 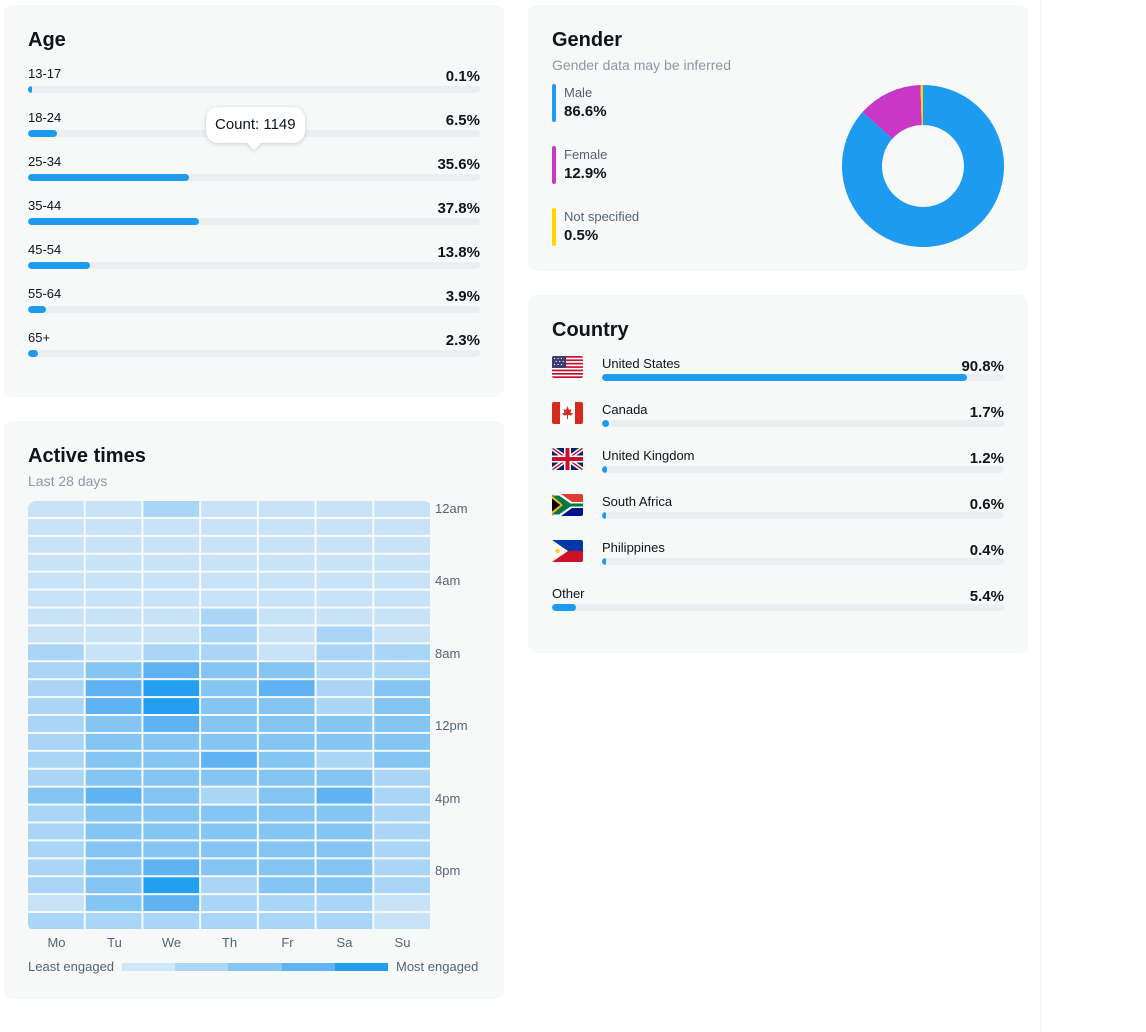 I want to click on country-row-south-africa: South Africa 0.6%, so click(x=778, y=514).